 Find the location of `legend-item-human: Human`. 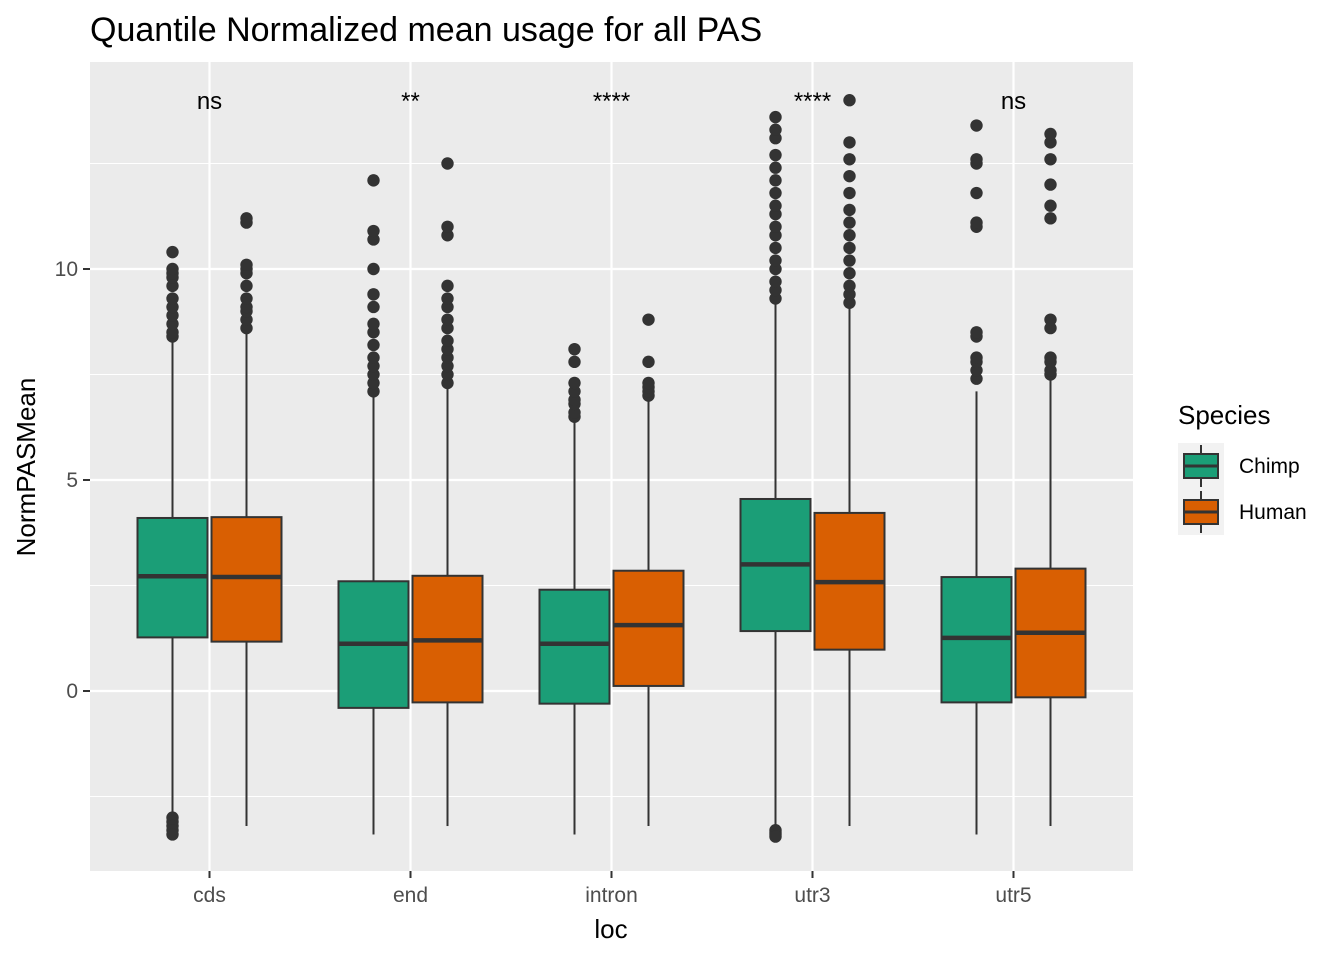

legend-item-human: Human is located at coordinates (1242, 512).